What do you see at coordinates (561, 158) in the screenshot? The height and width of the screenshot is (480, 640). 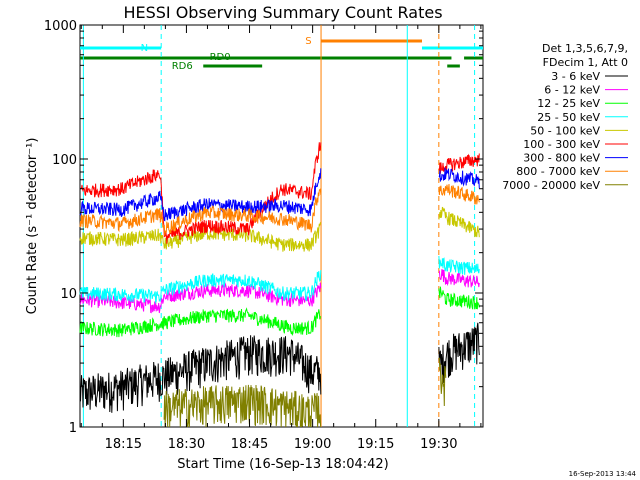 I see `legend-entry: 300 - 800 keV` at bounding box center [561, 158].